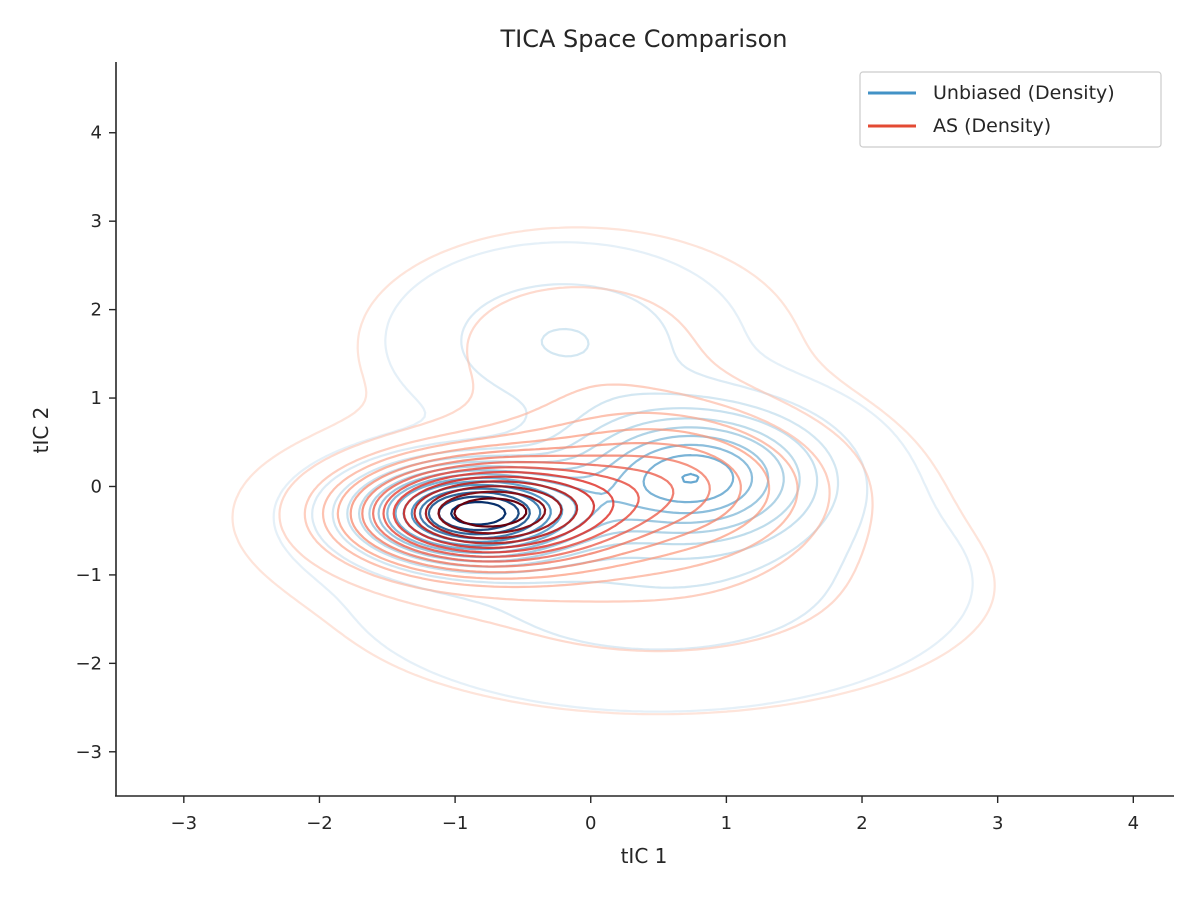 The width and height of the screenshot is (1200, 901). Describe the element at coordinates (655, 815) in the screenshot. I see `x-ticks: −3 −2 −1 0 1 2 3 4` at that location.